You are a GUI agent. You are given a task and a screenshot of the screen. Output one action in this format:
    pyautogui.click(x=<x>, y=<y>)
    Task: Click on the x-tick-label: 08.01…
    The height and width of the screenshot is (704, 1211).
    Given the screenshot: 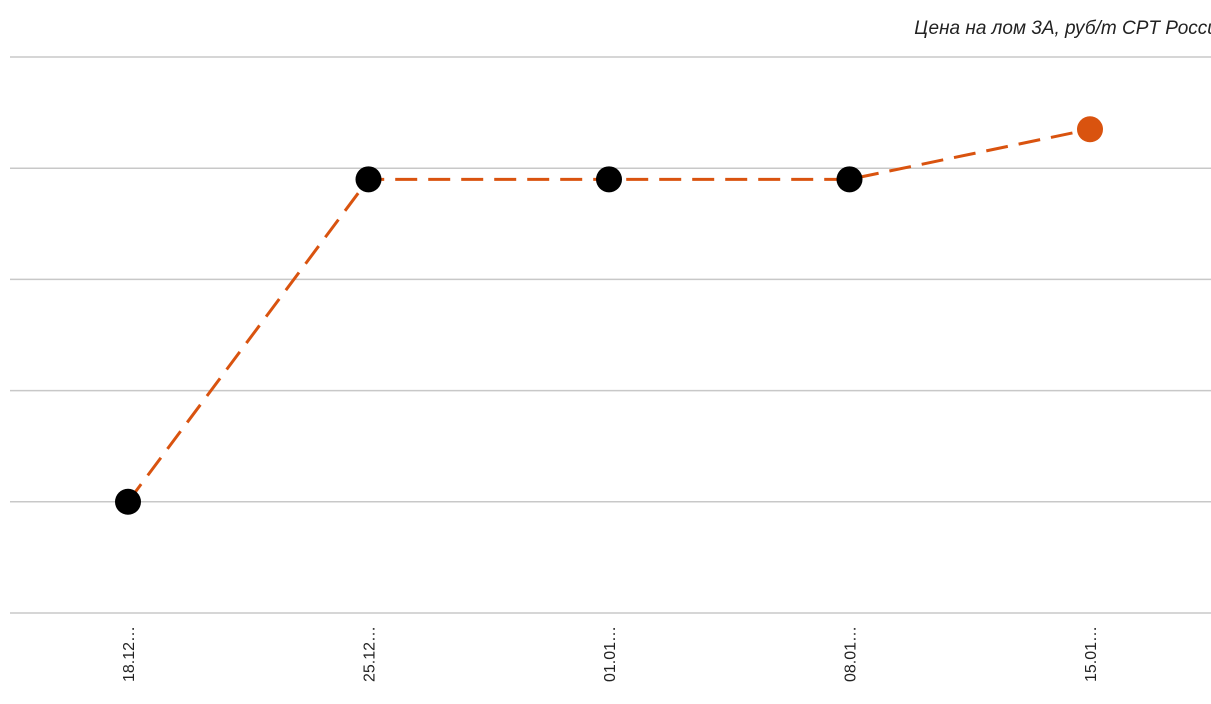 What is the action you would take?
    pyautogui.click(x=851, y=654)
    